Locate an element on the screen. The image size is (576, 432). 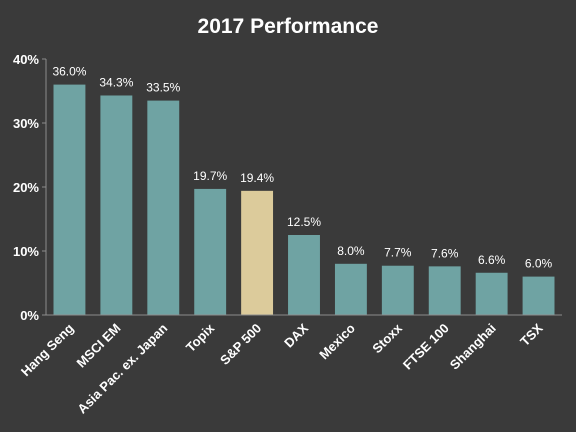
y-tick-label: 0% is located at coordinates (29, 315).